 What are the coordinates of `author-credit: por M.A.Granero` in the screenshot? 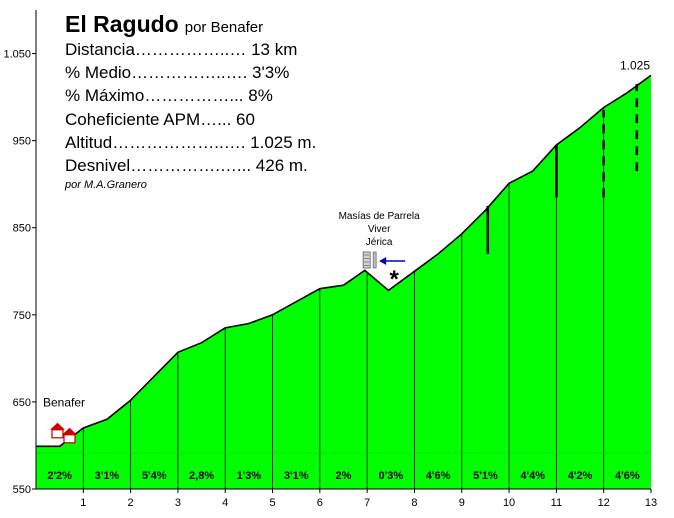 It's located at (106, 185).